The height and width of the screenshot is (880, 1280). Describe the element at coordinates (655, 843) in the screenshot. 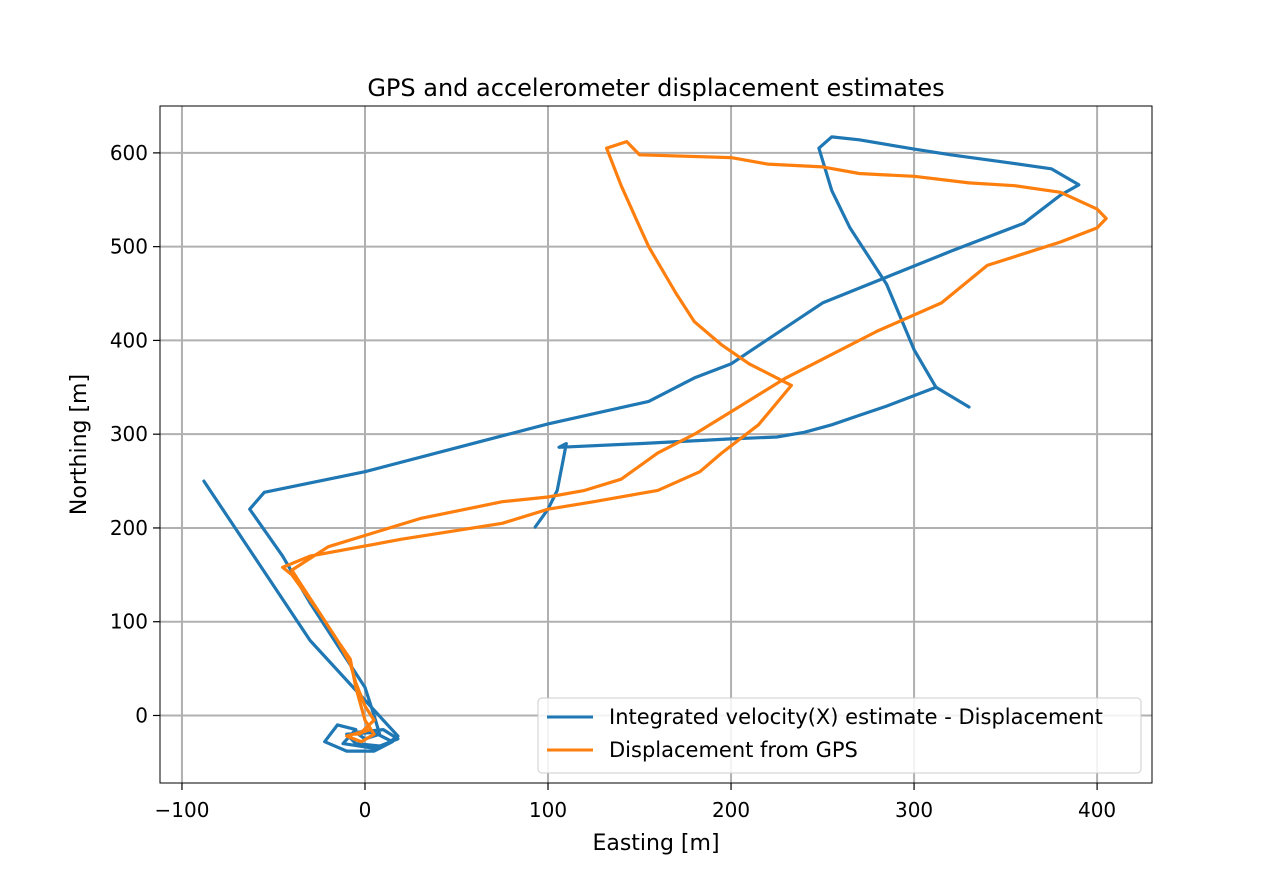

I see `x-axis-label: Easting [m]` at that location.